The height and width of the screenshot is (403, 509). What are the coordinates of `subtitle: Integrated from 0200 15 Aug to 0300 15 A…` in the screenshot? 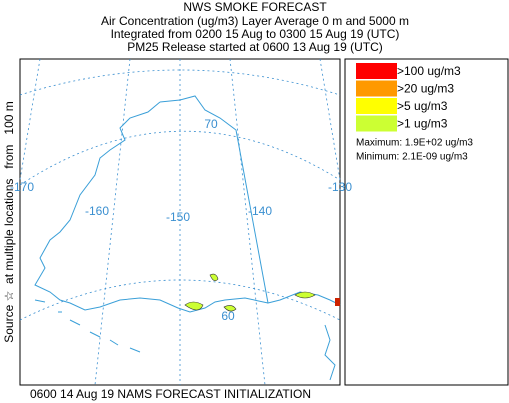 It's located at (255, 34).